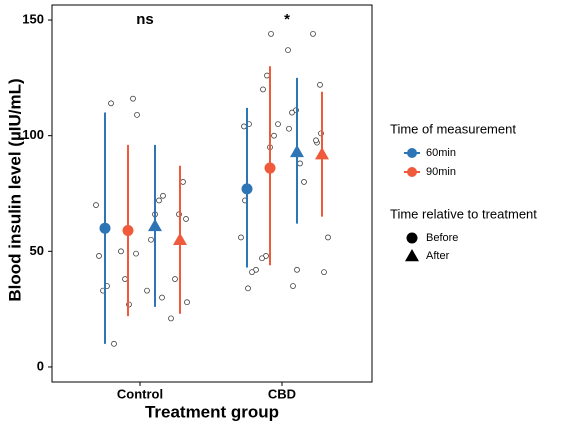  Describe the element at coordinates (441, 172) in the screenshot. I see `legend-label: 90min` at that location.